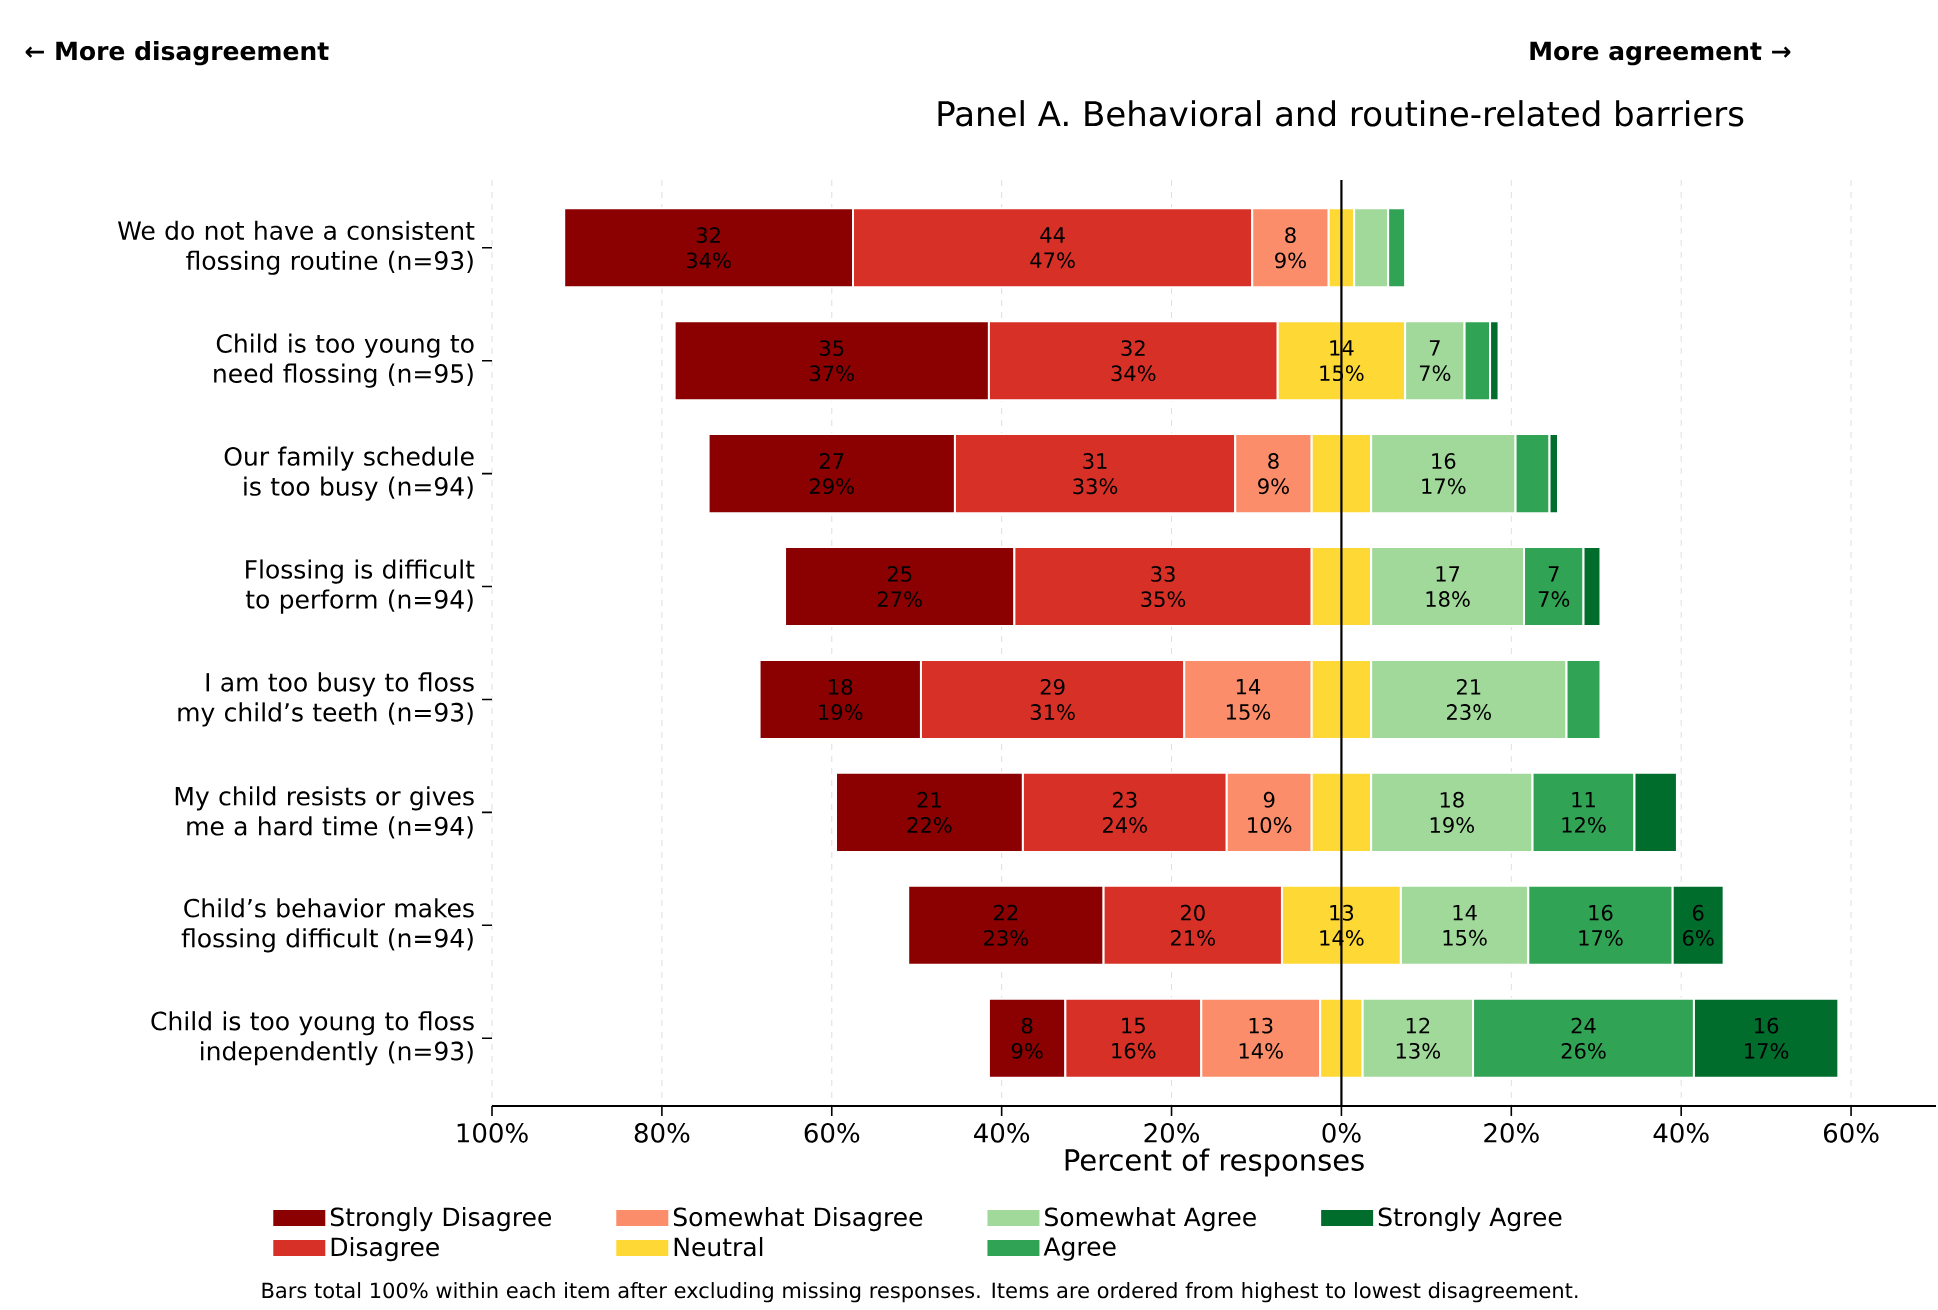 This screenshot has height=1310, width=1938. Describe the element at coordinates (312, 1038) in the screenshot. I see `y-tick-label: Child is too young to floss independently (n=93)` at that location.